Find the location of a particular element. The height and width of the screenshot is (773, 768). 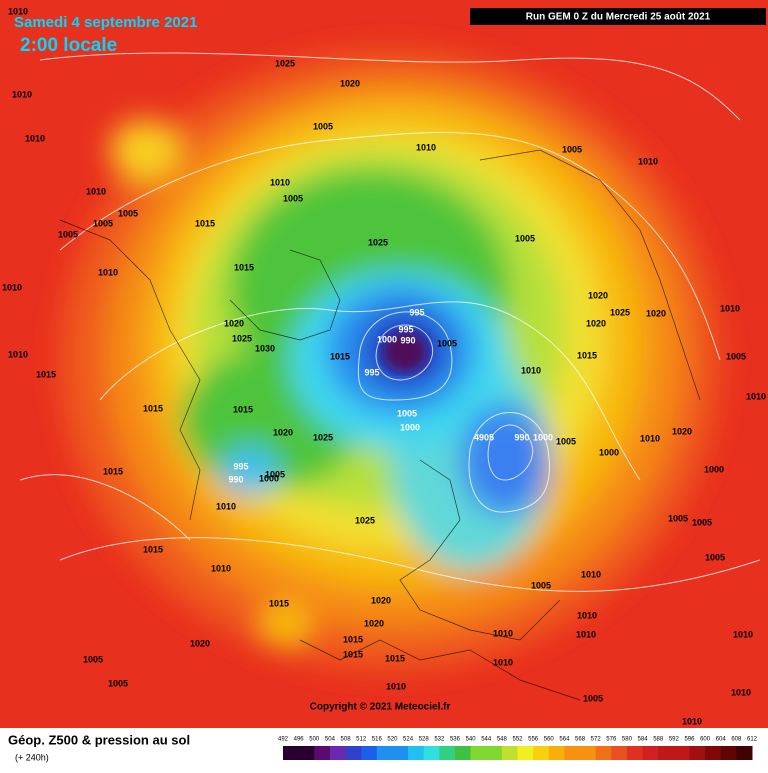

isobar-label: 4905 is located at coordinates (484, 437).